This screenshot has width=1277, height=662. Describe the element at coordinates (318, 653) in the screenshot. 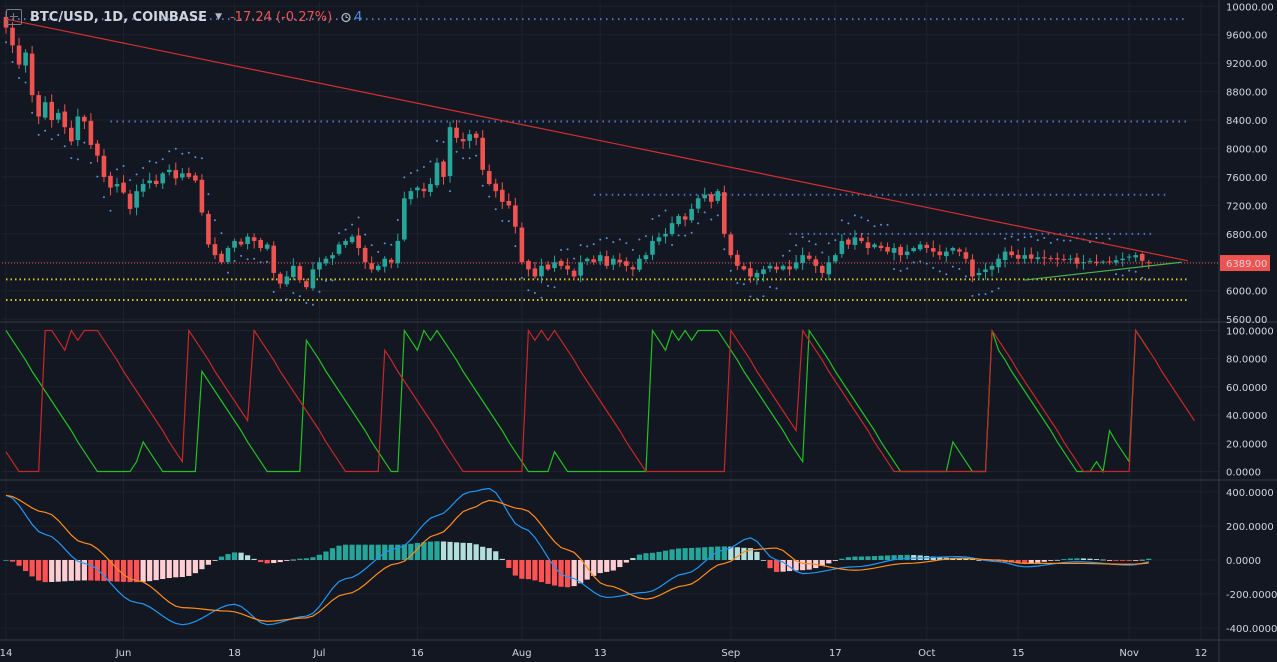

I see `time-axis-tick: Jul` at that location.